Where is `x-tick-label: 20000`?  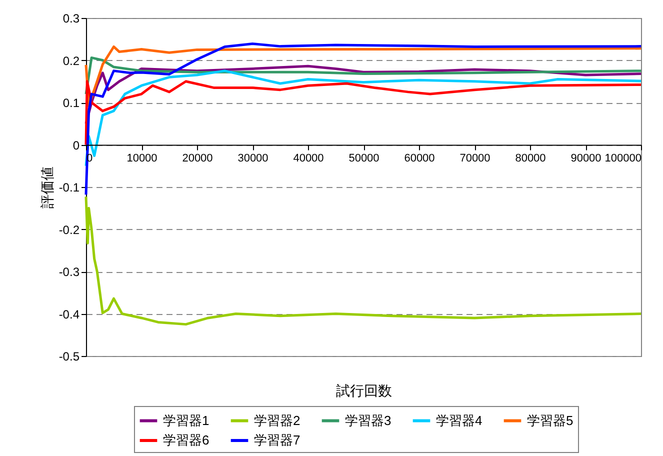
x-tick-label: 20000 is located at coordinates (197, 158).